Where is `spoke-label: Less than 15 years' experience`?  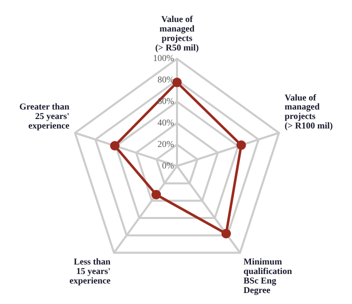
spoke-label: Less than 15 years' experience is located at coordinates (89, 271).